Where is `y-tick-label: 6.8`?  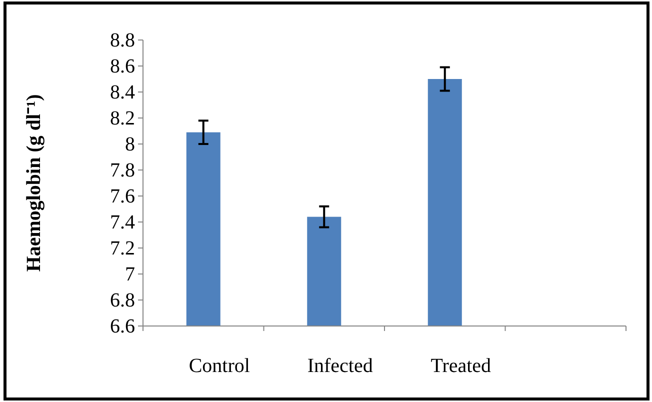
y-tick-label: 6.8 is located at coordinates (122, 300).